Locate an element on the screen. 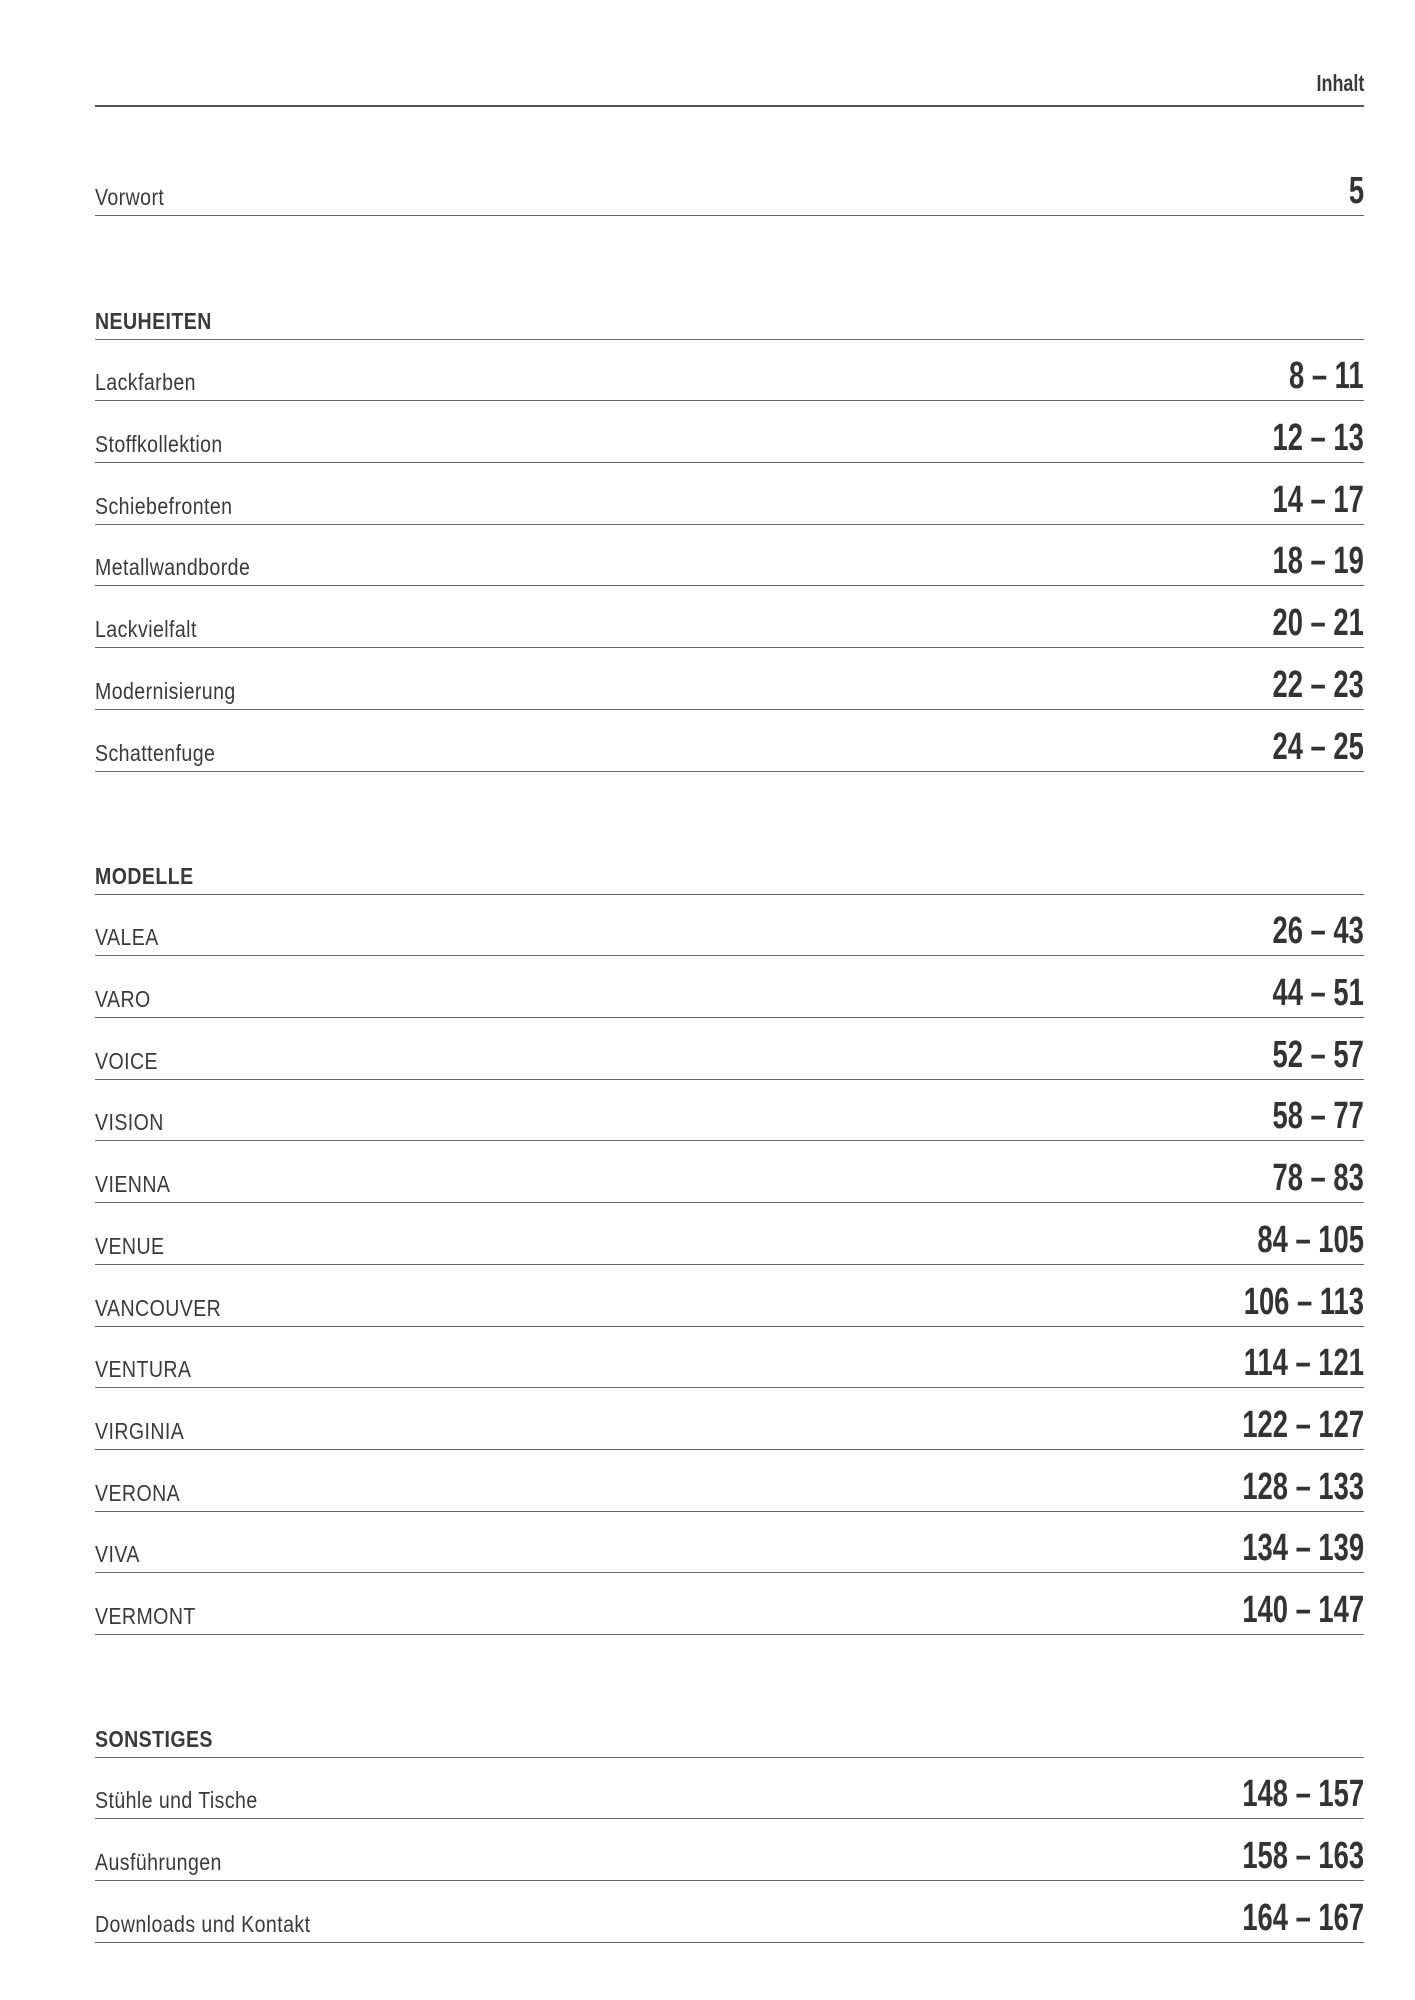 The height and width of the screenshot is (2000, 1415). entry-pages: 128 – 133 is located at coordinates (1303, 1486).